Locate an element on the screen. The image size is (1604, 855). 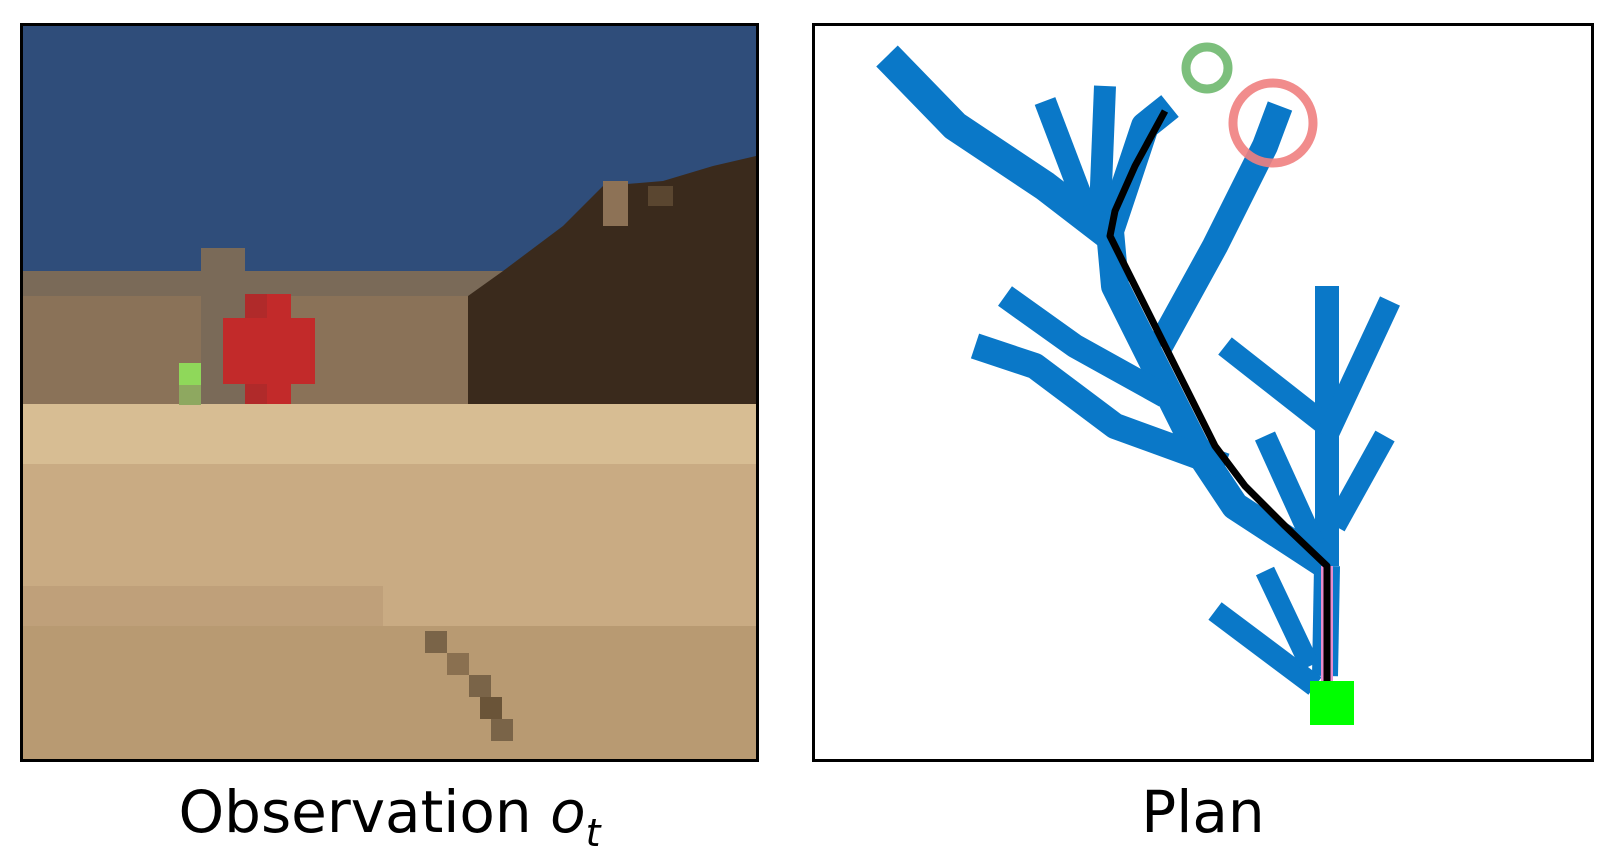
rock-outcrop is located at coordinates (612, 281).